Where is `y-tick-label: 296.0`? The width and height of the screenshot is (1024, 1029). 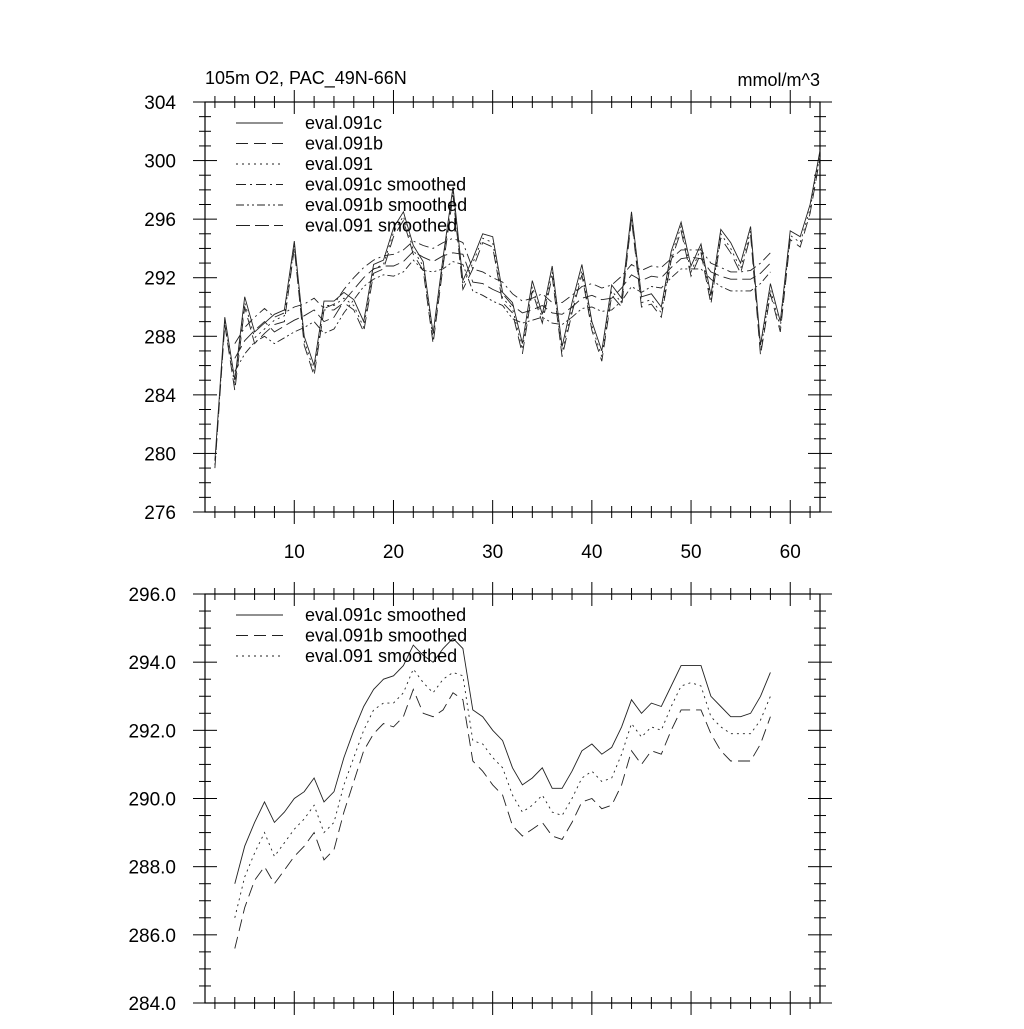
y-tick-label: 296.0 is located at coordinates (152, 595).